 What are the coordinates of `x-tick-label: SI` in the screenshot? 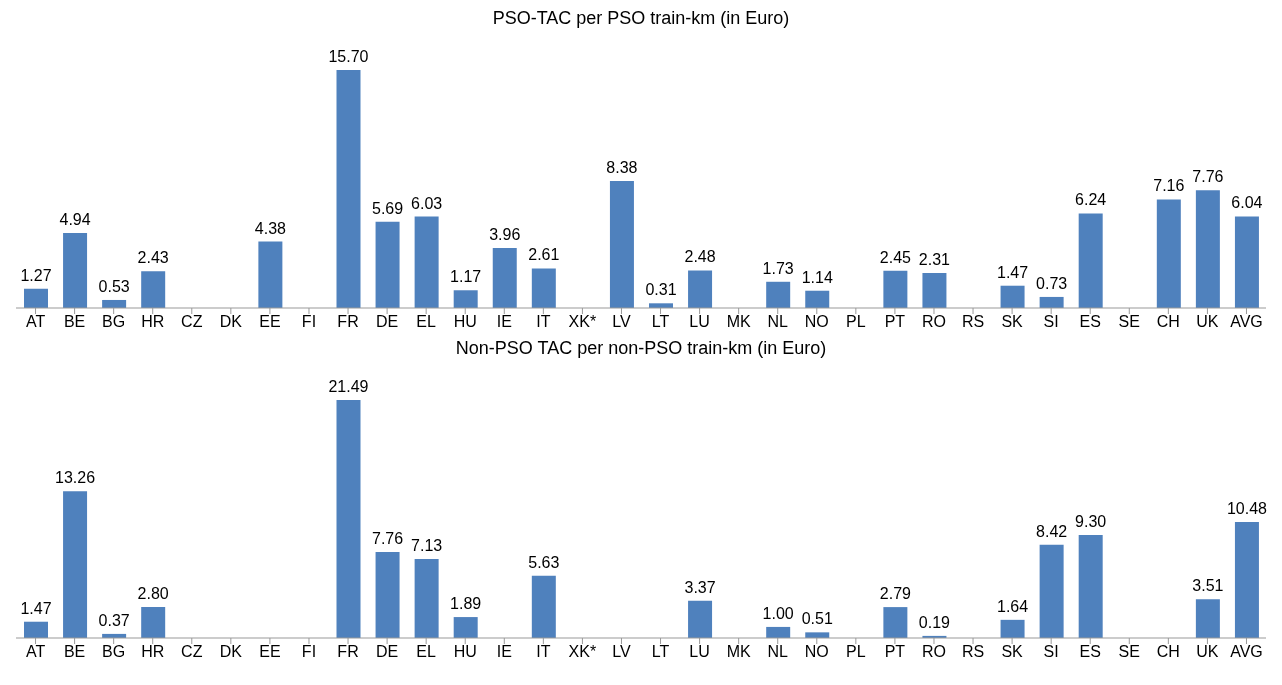 It's located at (1051, 322).